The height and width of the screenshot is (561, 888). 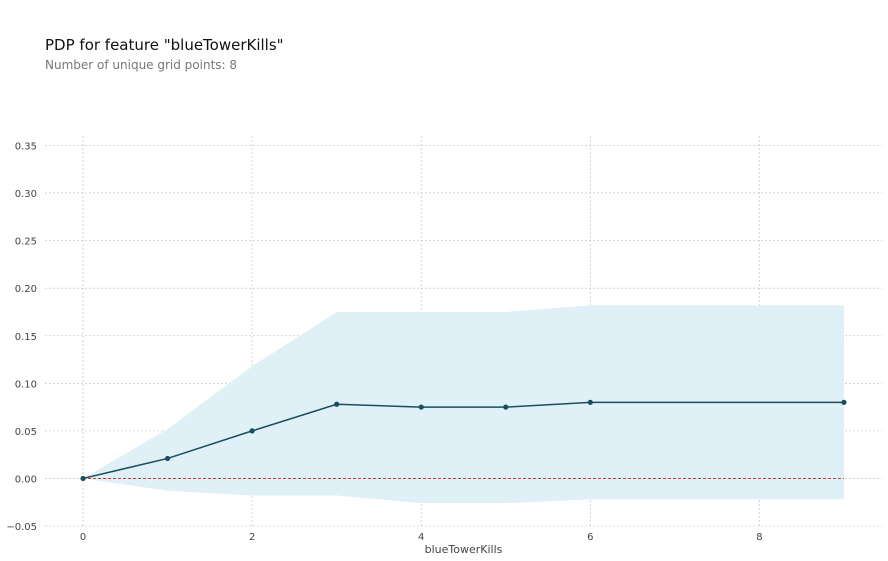 What do you see at coordinates (164, 45) in the screenshot?
I see `chart-title: PDP for feature "blueTowerKills"` at bounding box center [164, 45].